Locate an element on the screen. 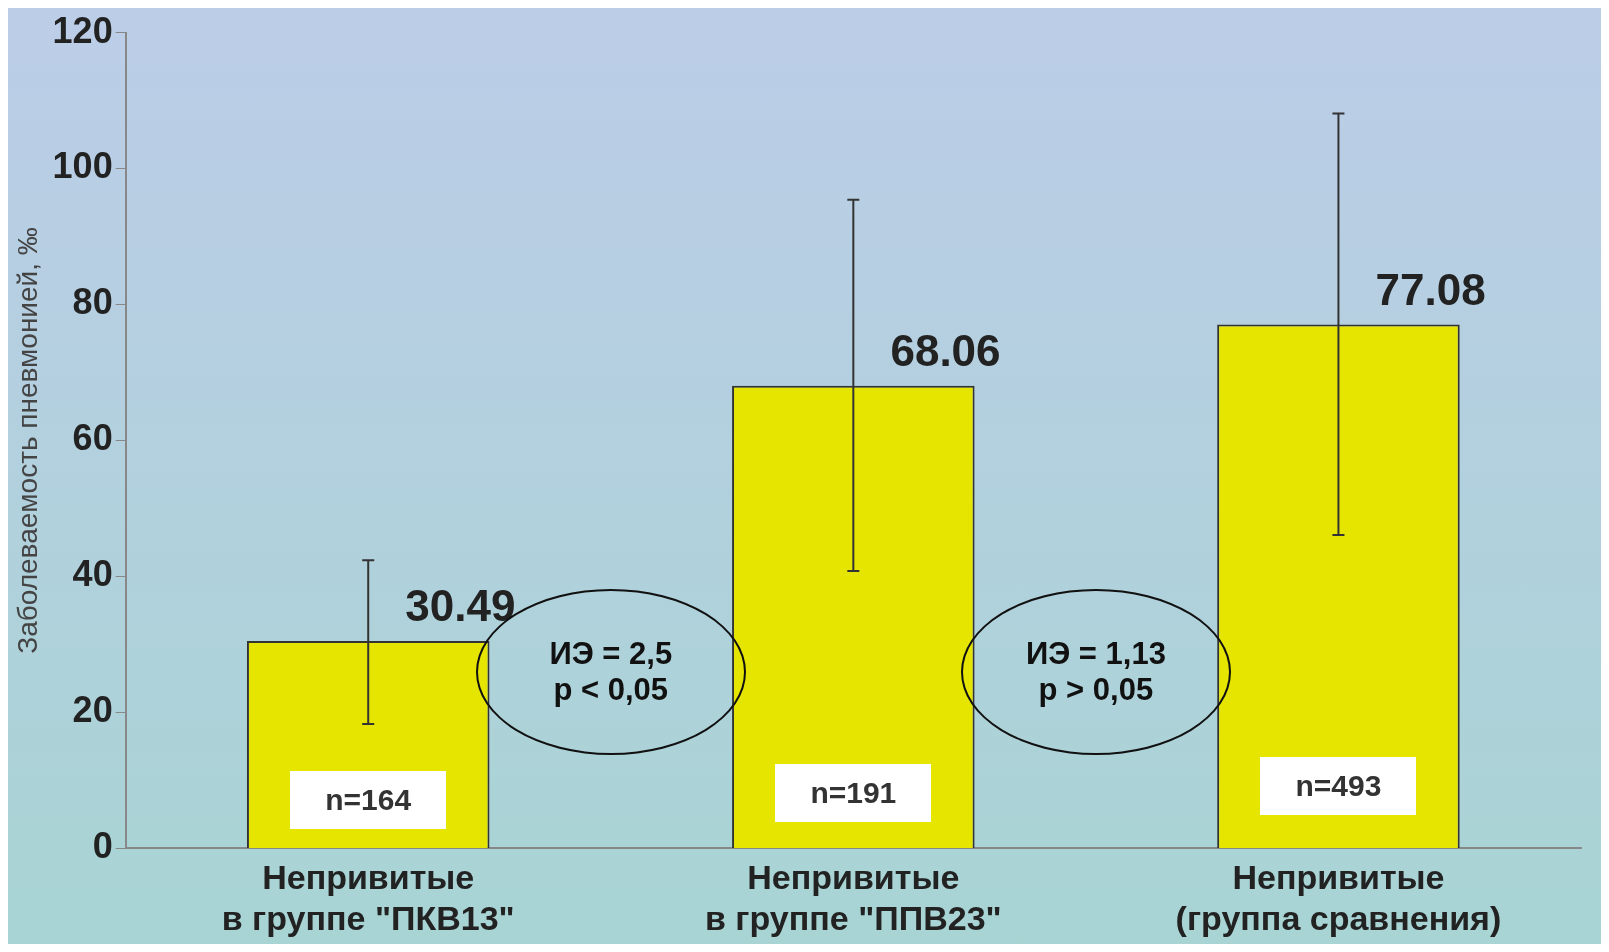 The height and width of the screenshot is (952, 1609). x-tick-label: Непривитые в группе "ППВ23" is located at coordinates (853, 897).